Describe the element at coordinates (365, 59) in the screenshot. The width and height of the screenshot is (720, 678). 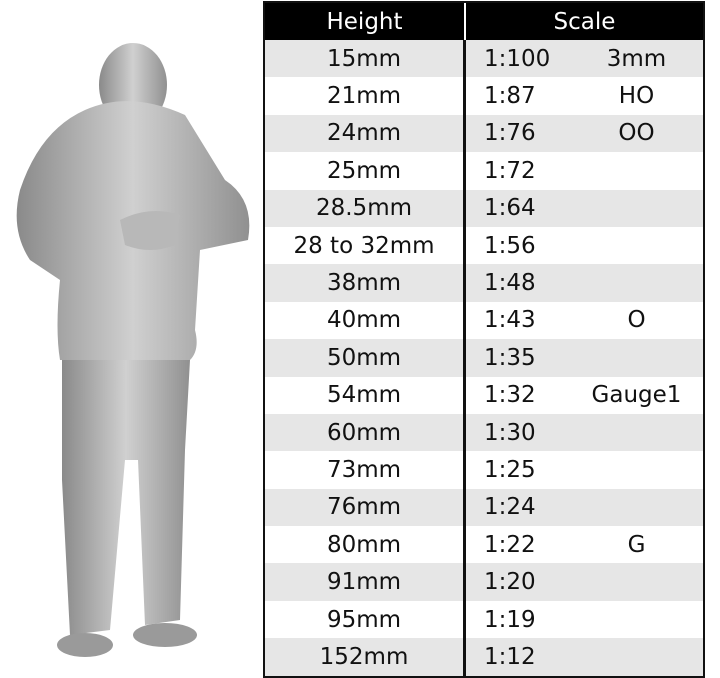
I see `height-cell: 15mm` at that location.